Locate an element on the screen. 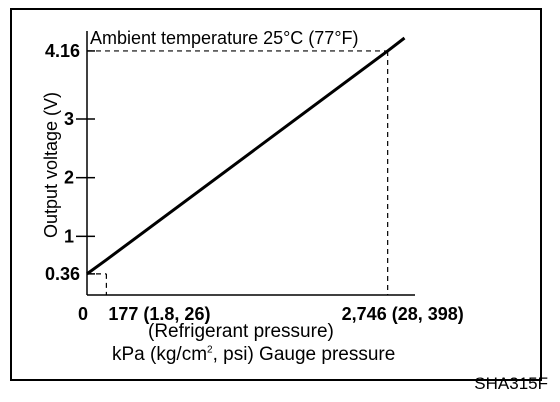 The height and width of the screenshot is (402, 560). x-axis-unit-label: kPa (kg/cm2, psi) Gauge pressure is located at coordinates (253, 355).